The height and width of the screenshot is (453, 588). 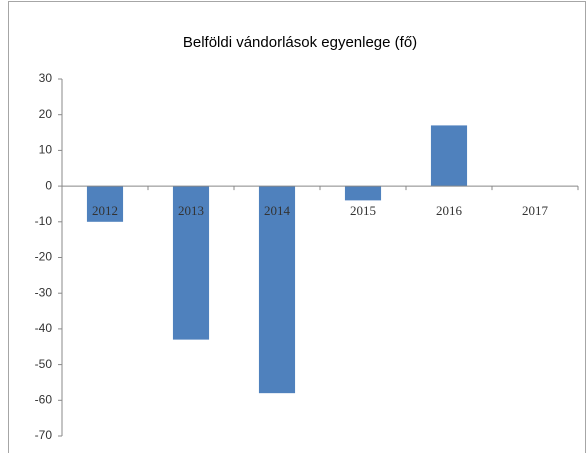 I want to click on y-tick-label: 30, so click(x=46, y=78).